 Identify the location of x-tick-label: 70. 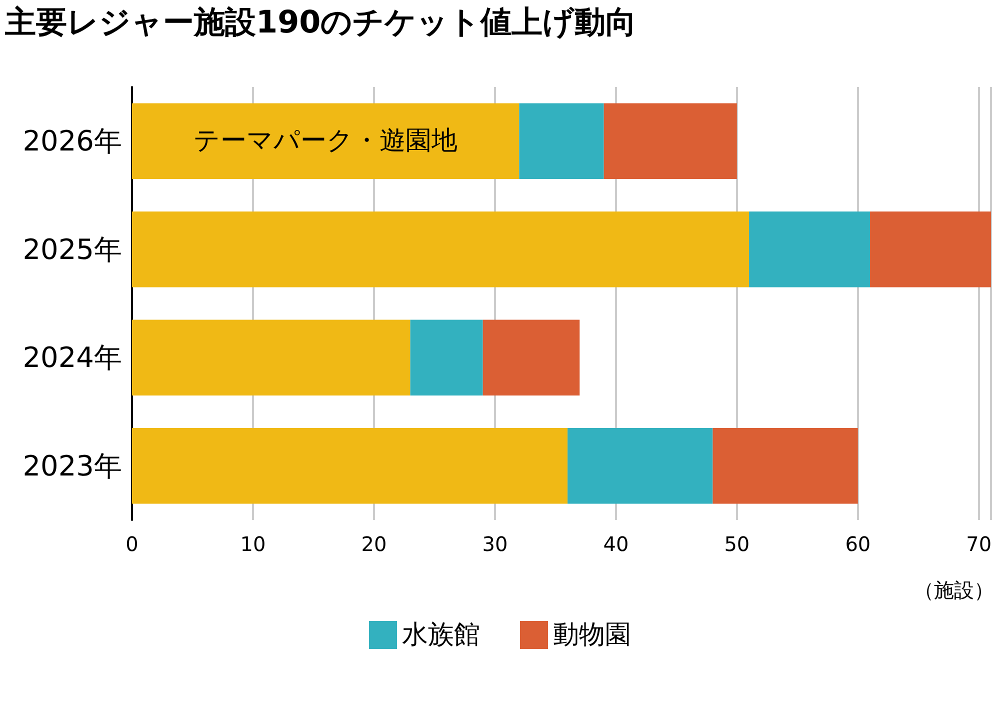
(979, 544).